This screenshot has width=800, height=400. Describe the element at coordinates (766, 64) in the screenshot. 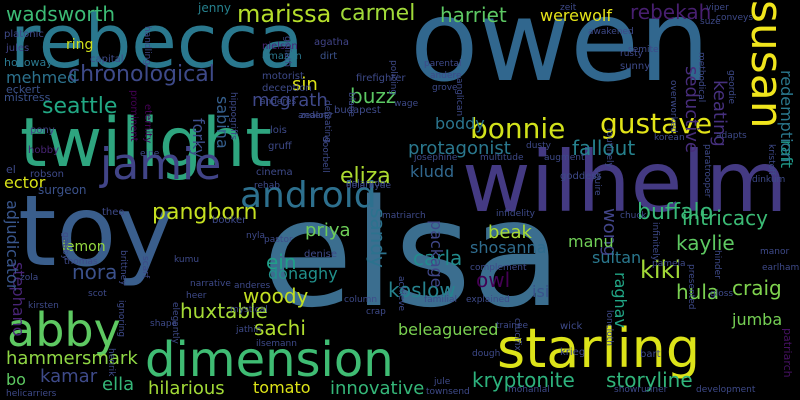

I see `word: susan` at that location.